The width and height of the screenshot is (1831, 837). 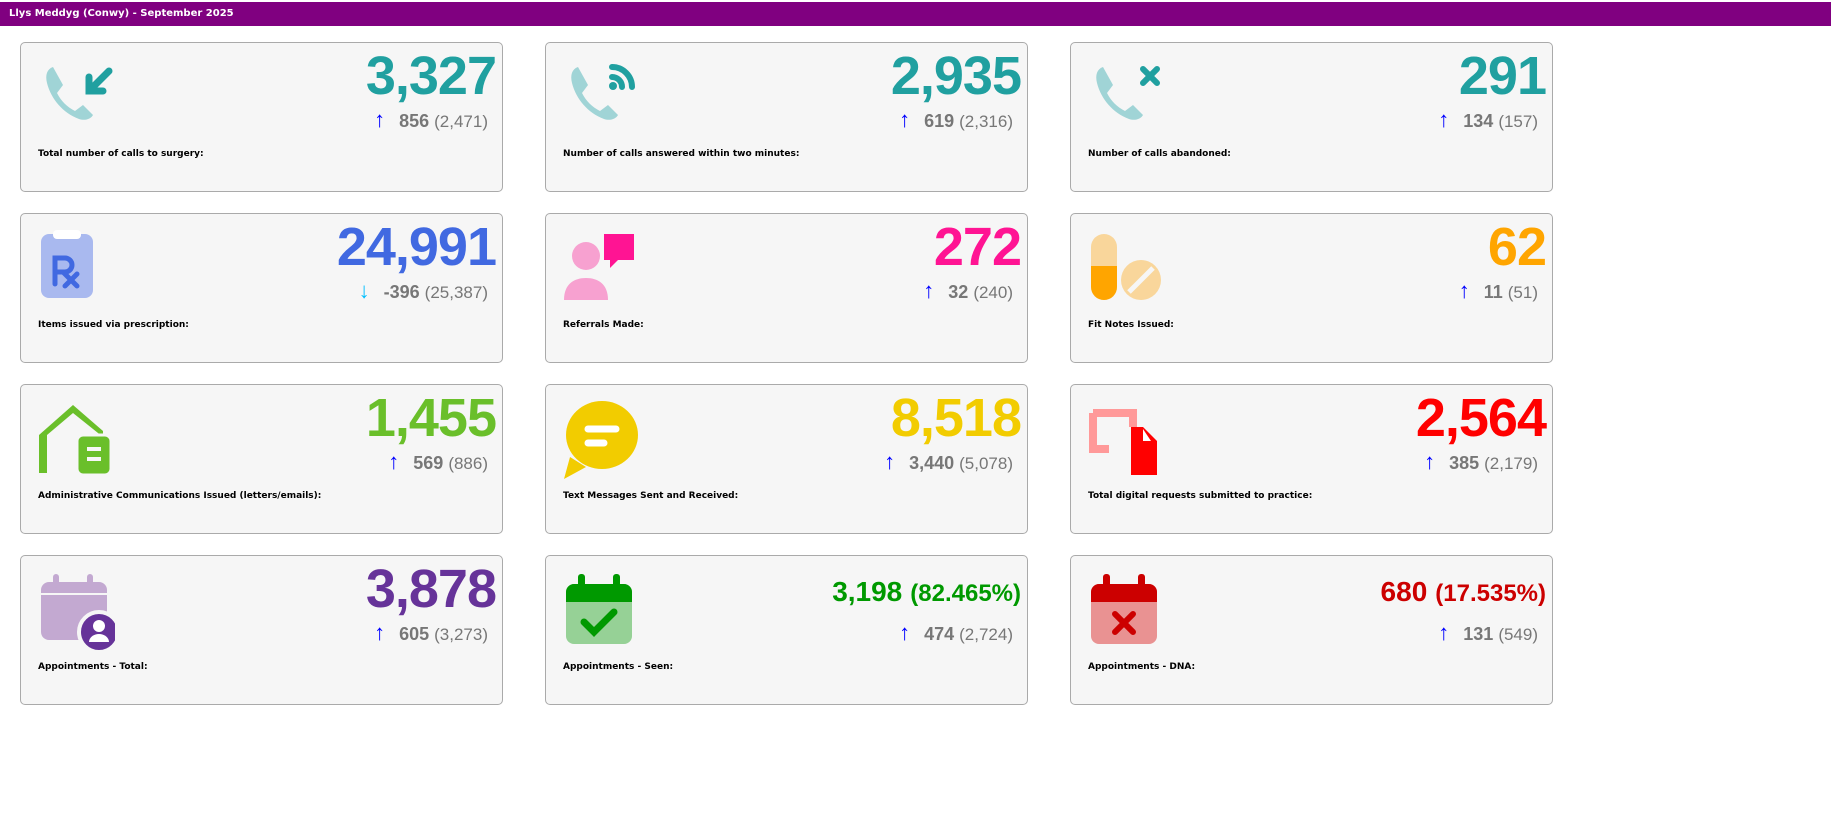 What do you see at coordinates (599, 609) in the screenshot?
I see `calendar-check-icon` at bounding box center [599, 609].